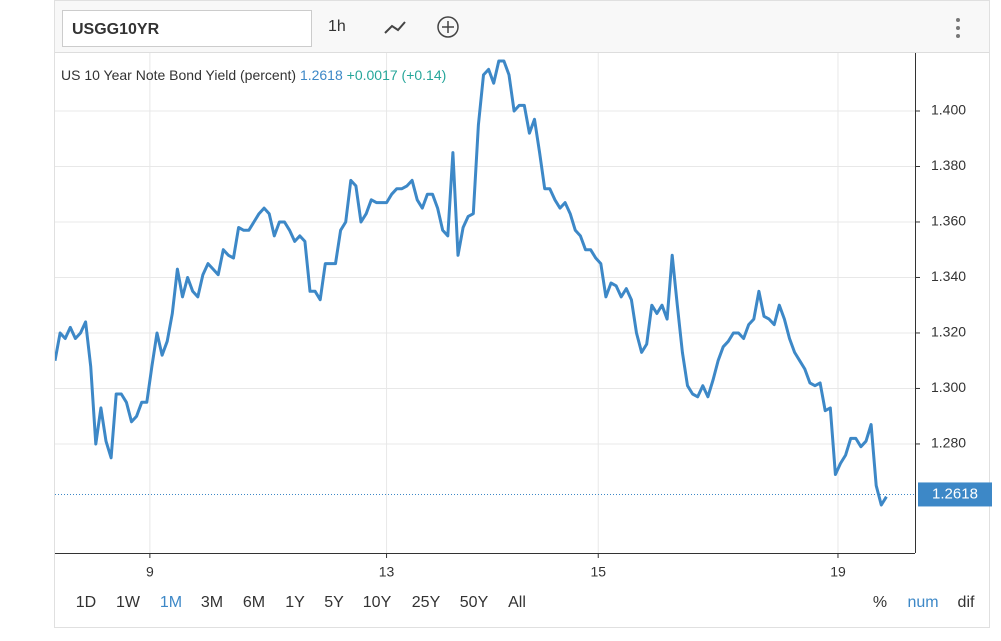 This screenshot has height=641, width=1001. I want to click on y-tick-label: 1.340, so click(948, 276).